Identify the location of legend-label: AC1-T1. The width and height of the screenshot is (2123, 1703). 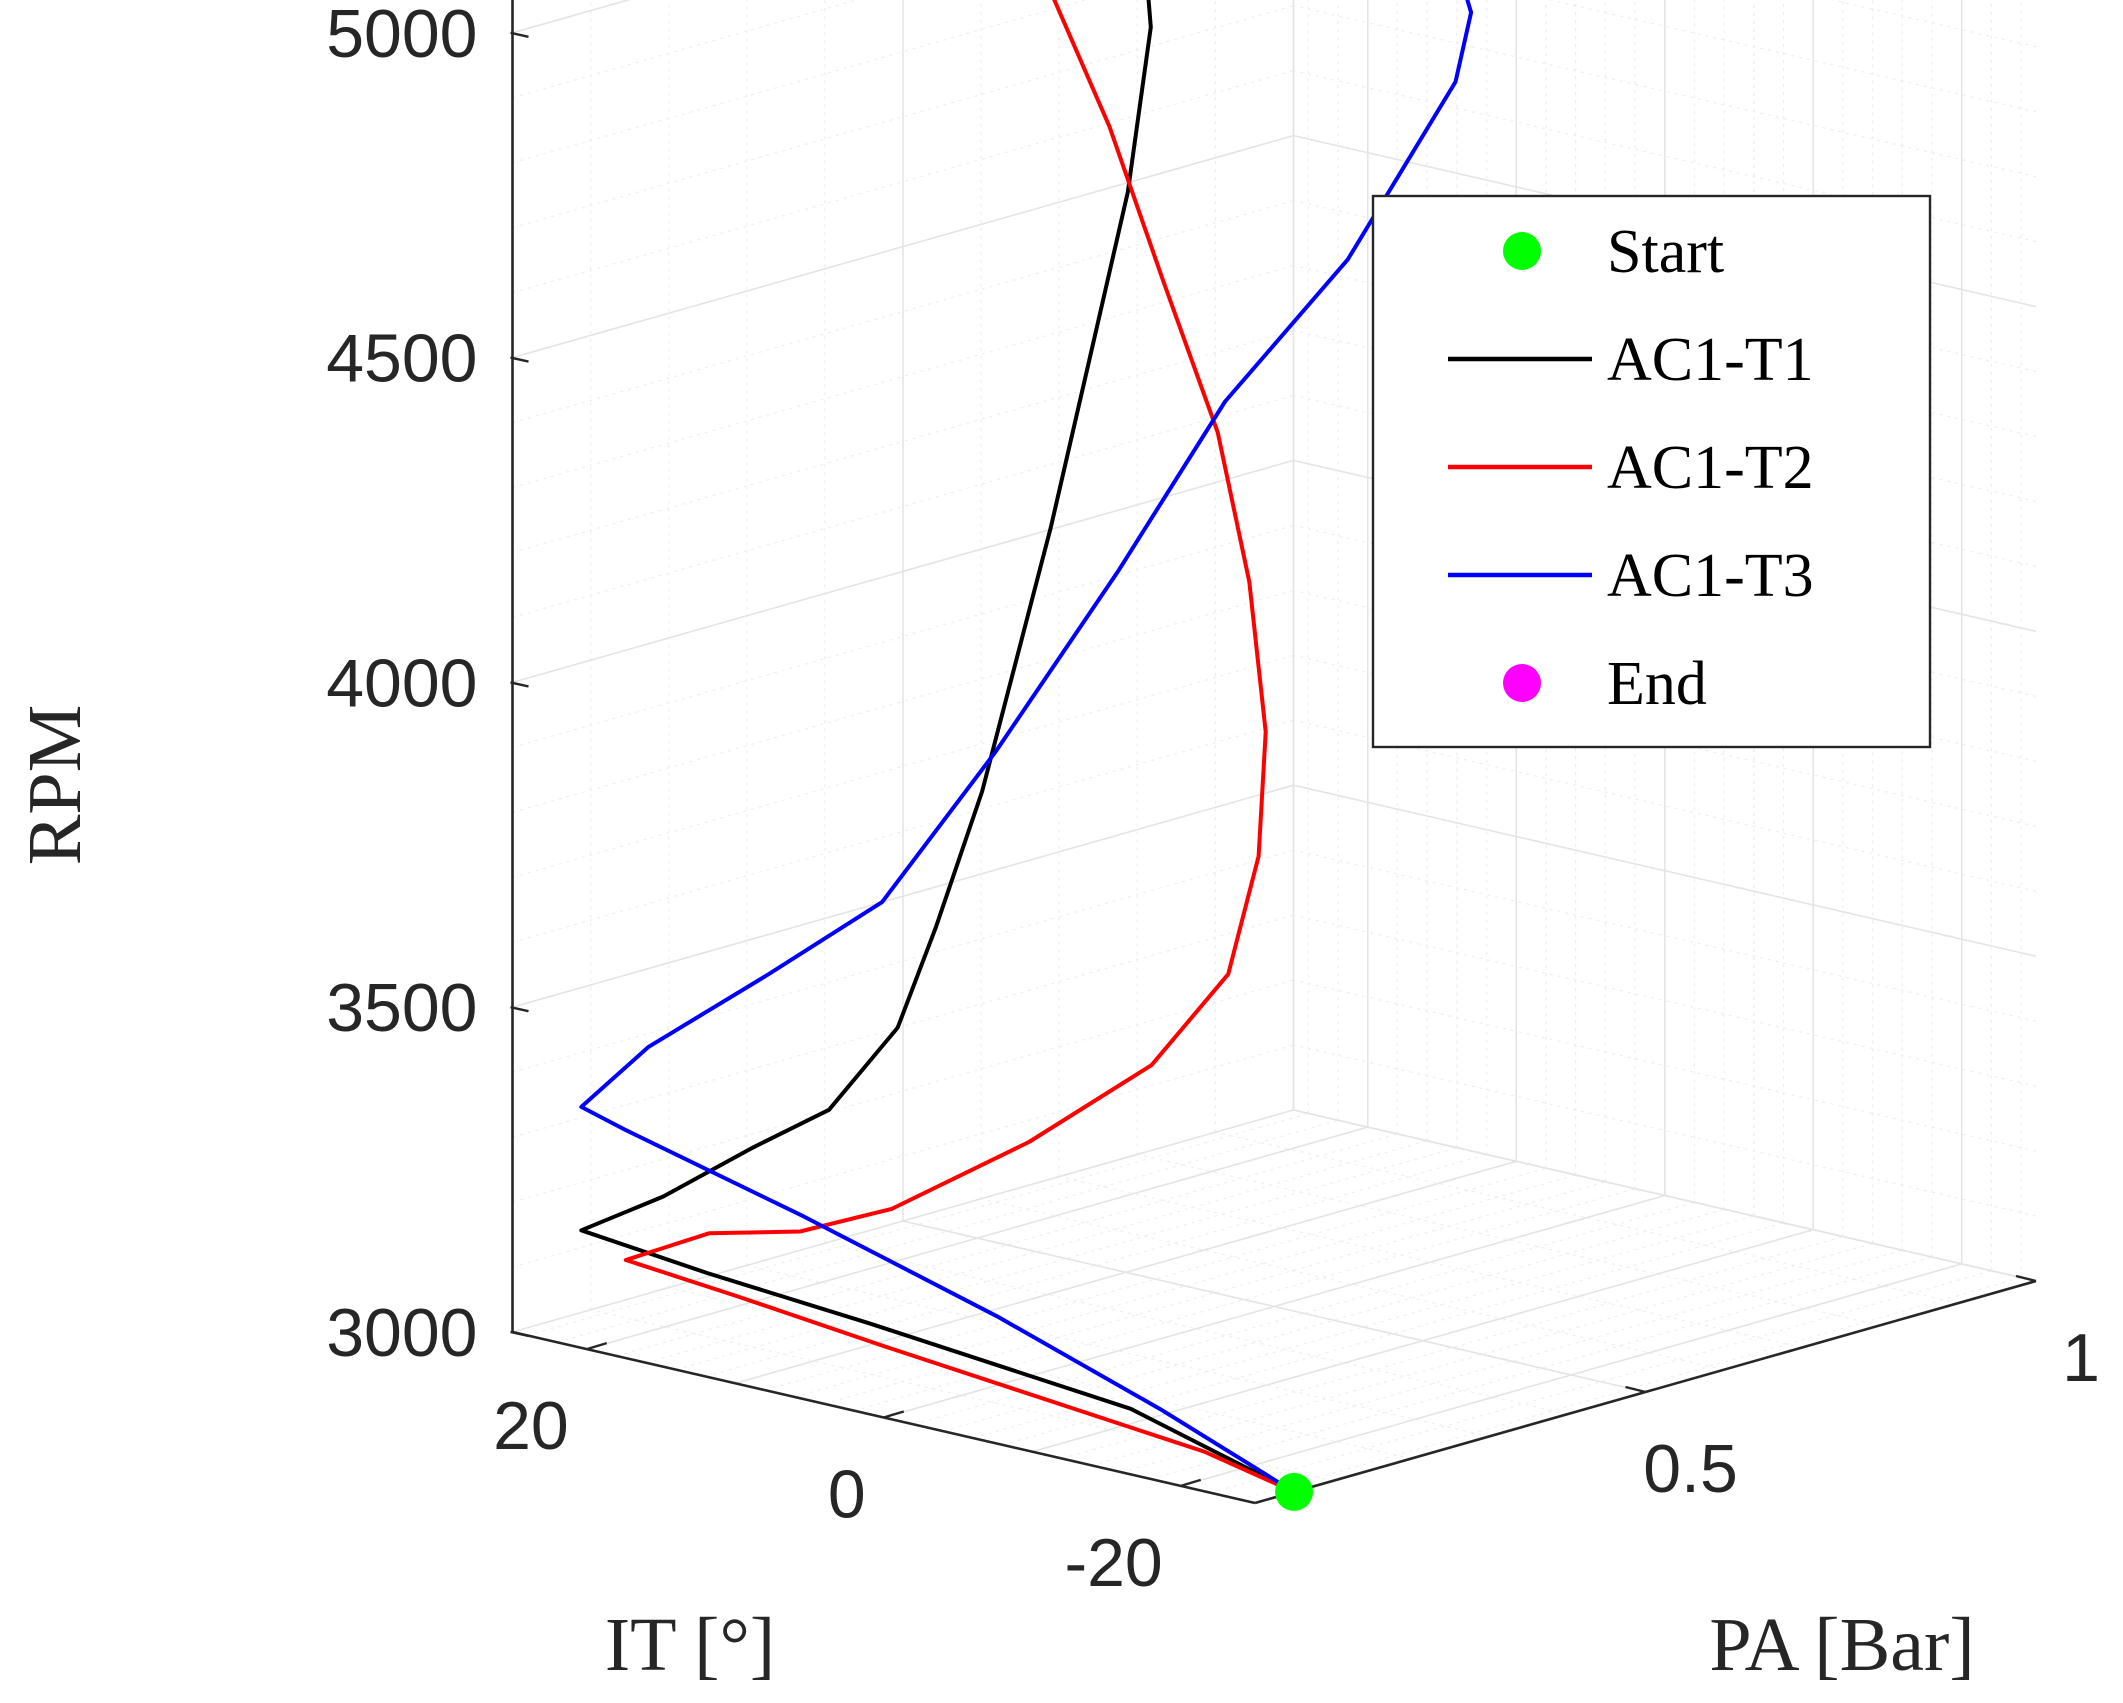
(1710, 360).